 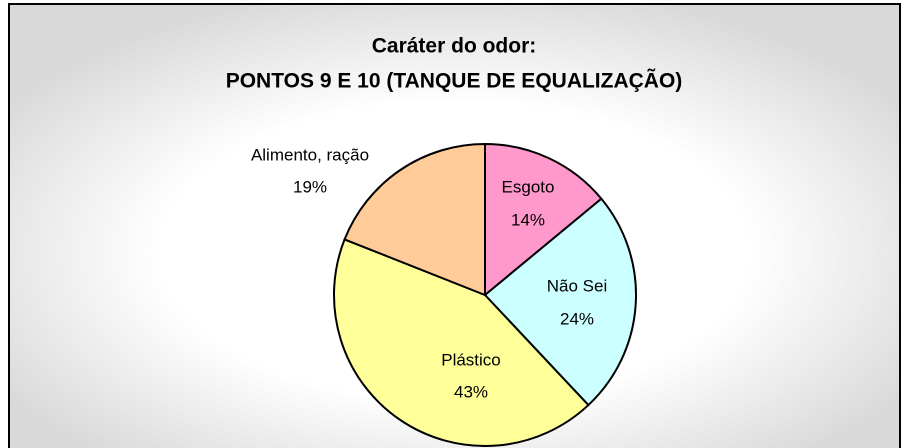 I want to click on value-label: 24%, so click(x=577, y=318).